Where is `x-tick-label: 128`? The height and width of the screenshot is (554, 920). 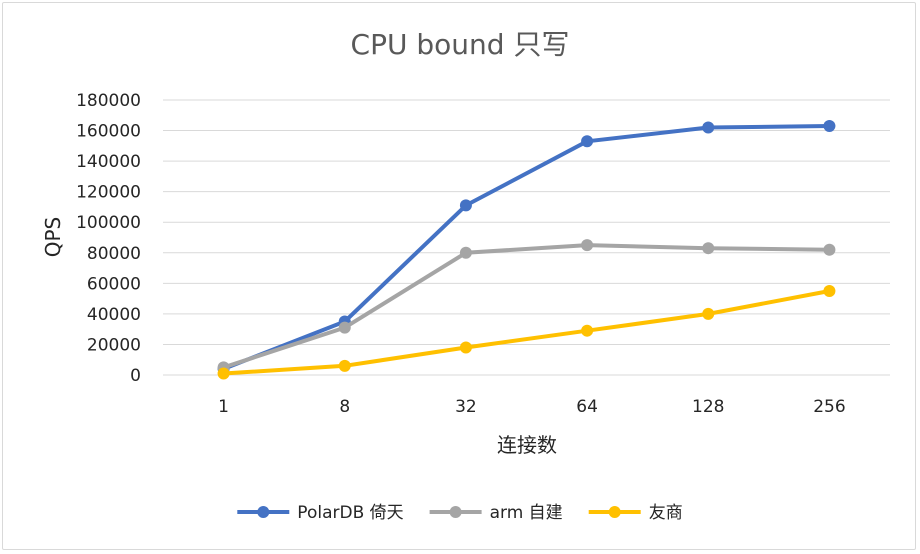
x-tick-label: 128 is located at coordinates (708, 407).